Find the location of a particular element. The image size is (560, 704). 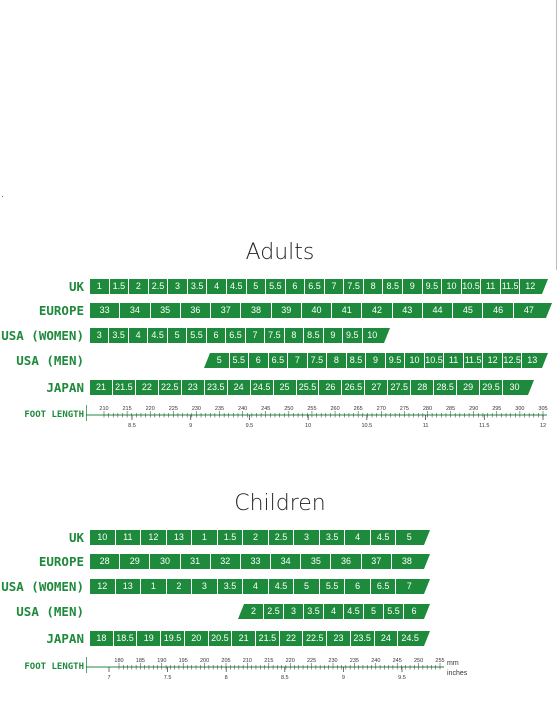

adults-europe-cell: 41 is located at coordinates (347, 310).